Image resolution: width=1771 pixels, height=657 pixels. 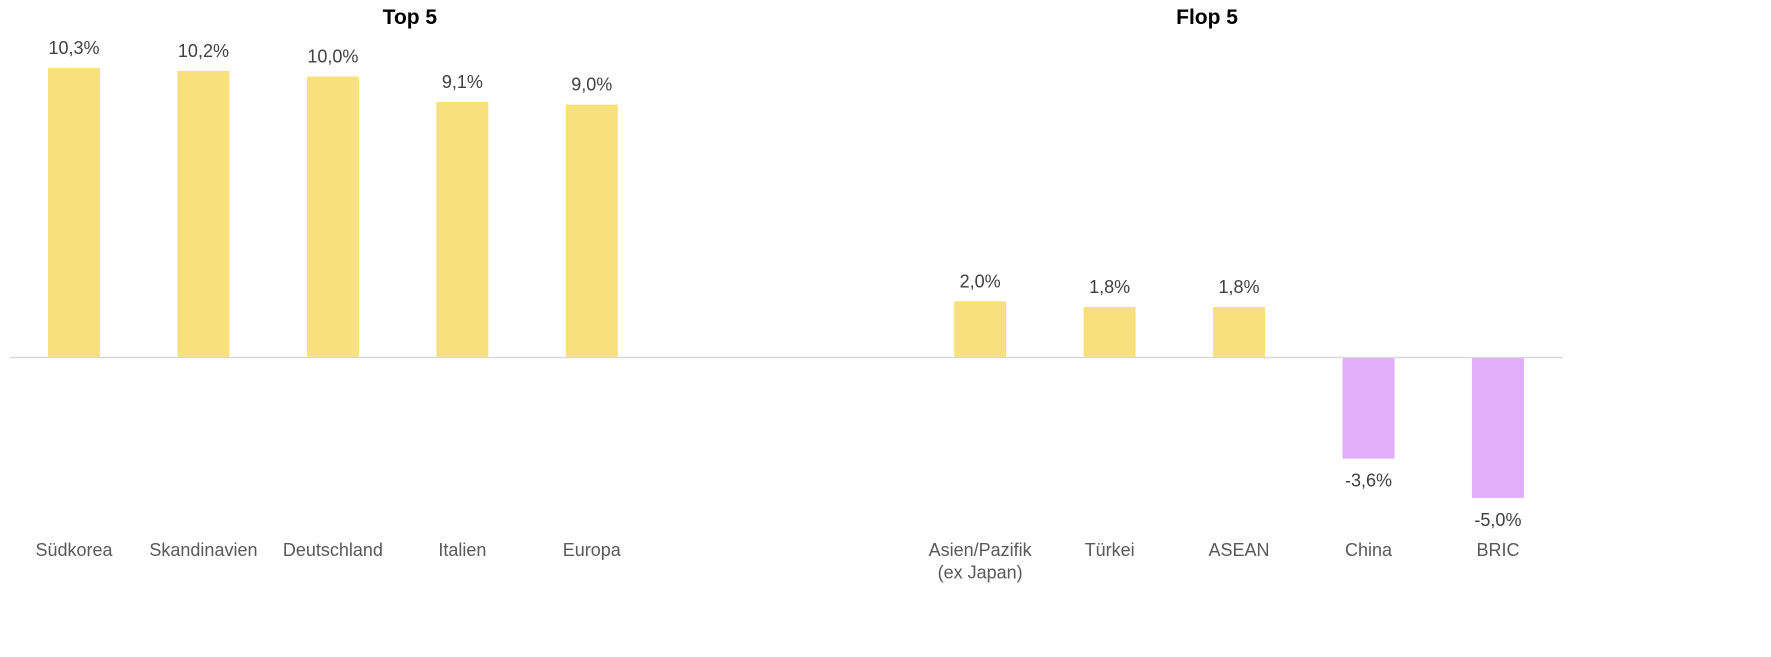 What do you see at coordinates (462, 550) in the screenshot?
I see `x-tick-label: Italien` at bounding box center [462, 550].